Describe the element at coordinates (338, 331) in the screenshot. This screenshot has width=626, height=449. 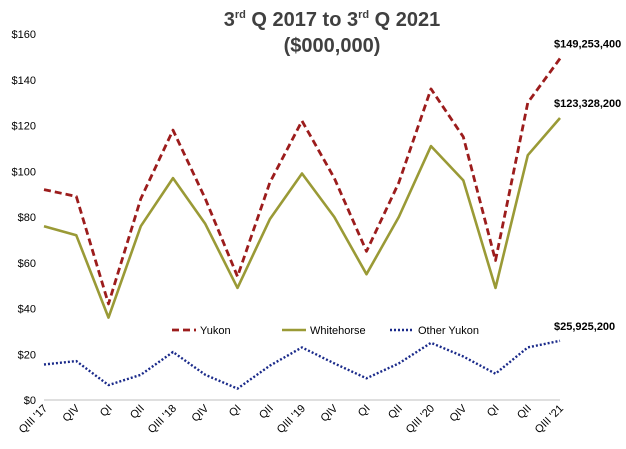
I see `legend-label: Whitehorse` at that location.